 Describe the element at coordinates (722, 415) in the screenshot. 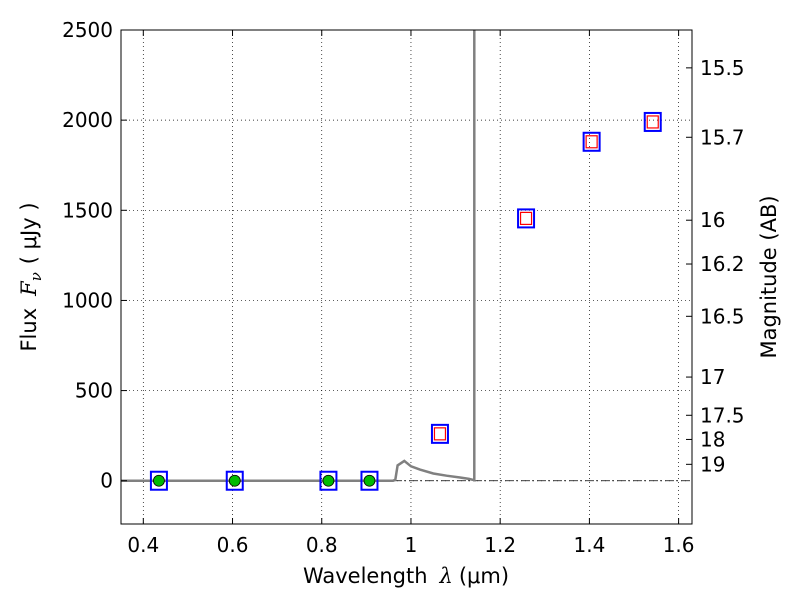

I see `y2-tick-label: 17.5` at that location.